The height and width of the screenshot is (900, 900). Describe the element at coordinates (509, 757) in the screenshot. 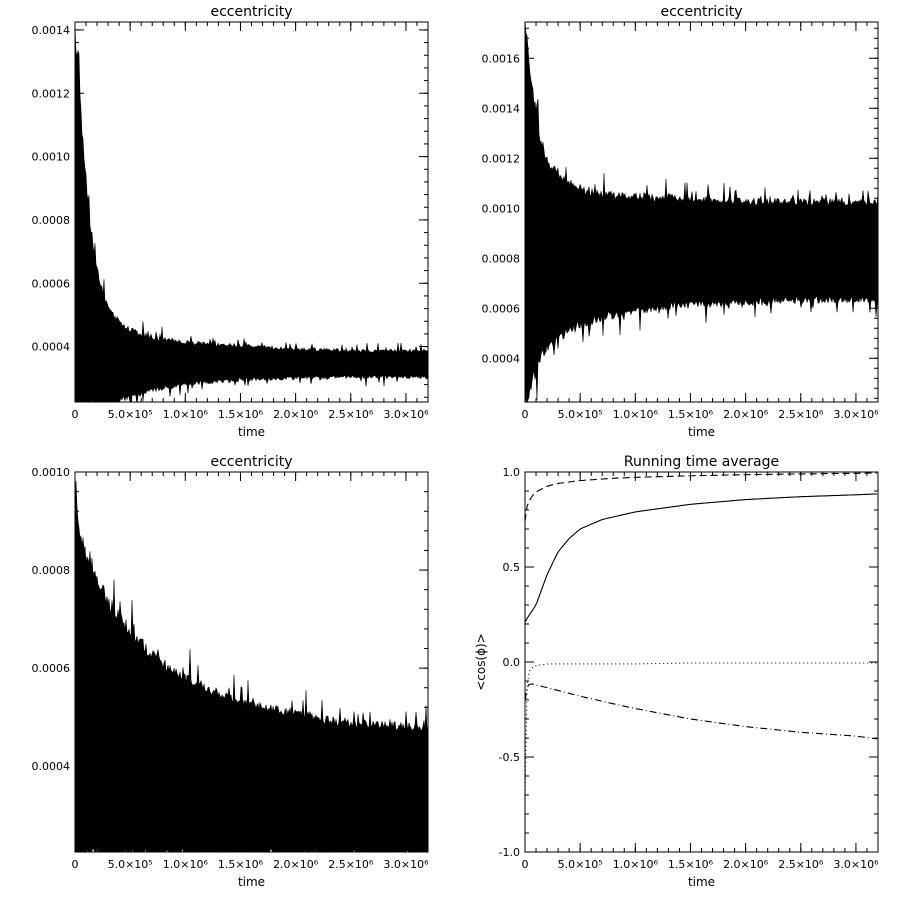

I see `y-tick-label: -0.5` at that location.